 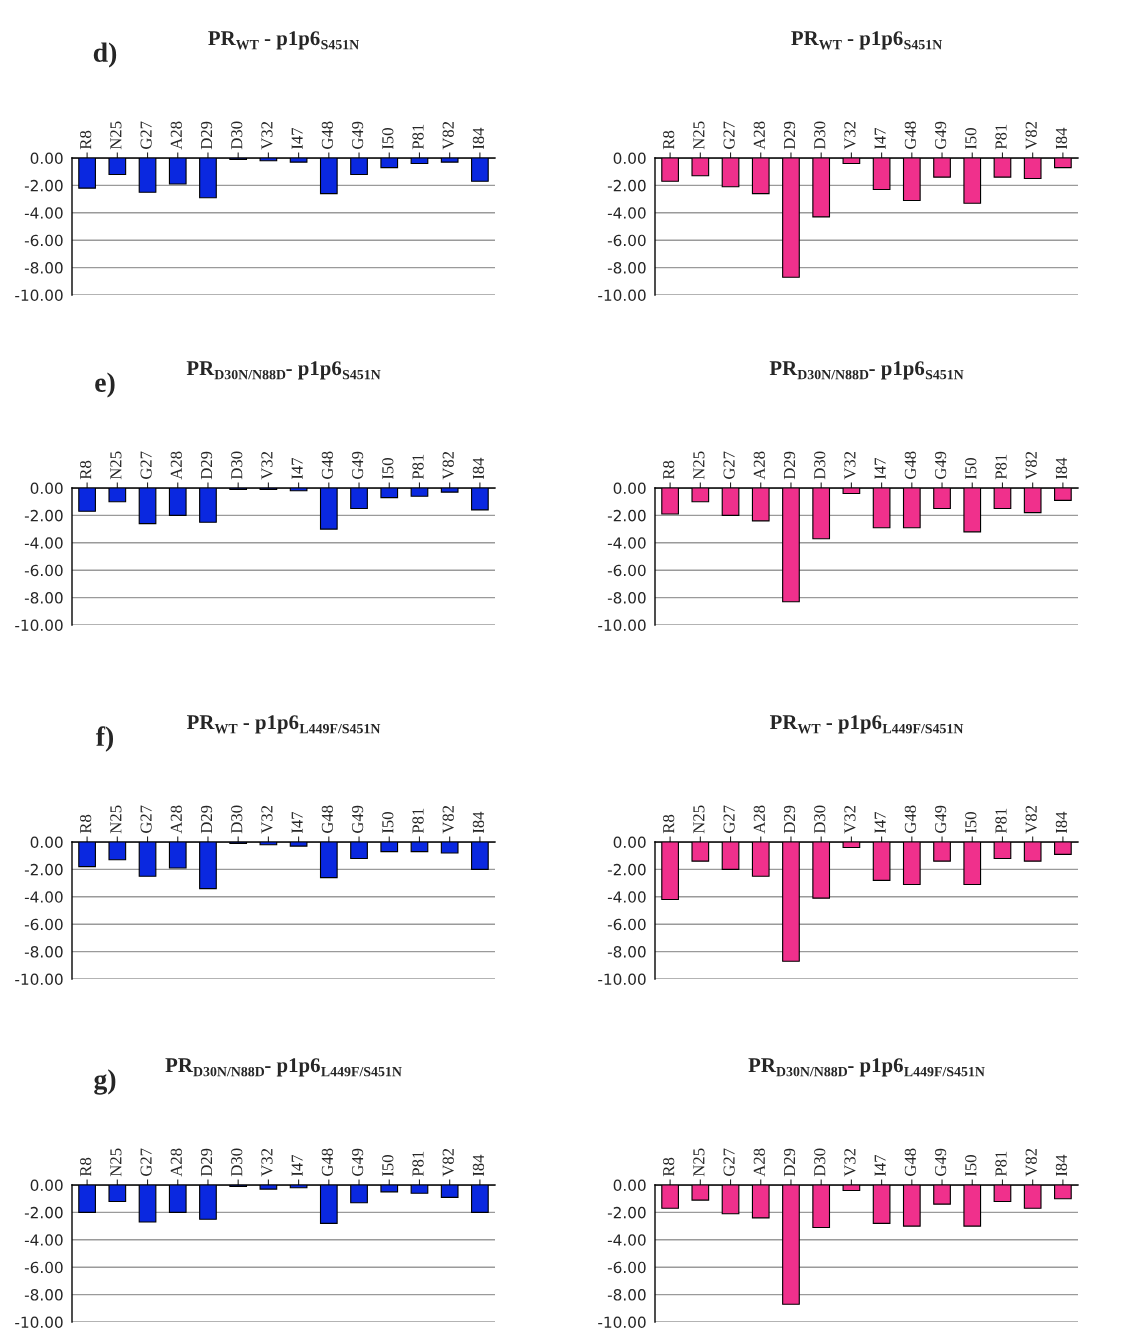 What do you see at coordinates (105, 55) in the screenshot?
I see `text: d)` at bounding box center [105, 55].